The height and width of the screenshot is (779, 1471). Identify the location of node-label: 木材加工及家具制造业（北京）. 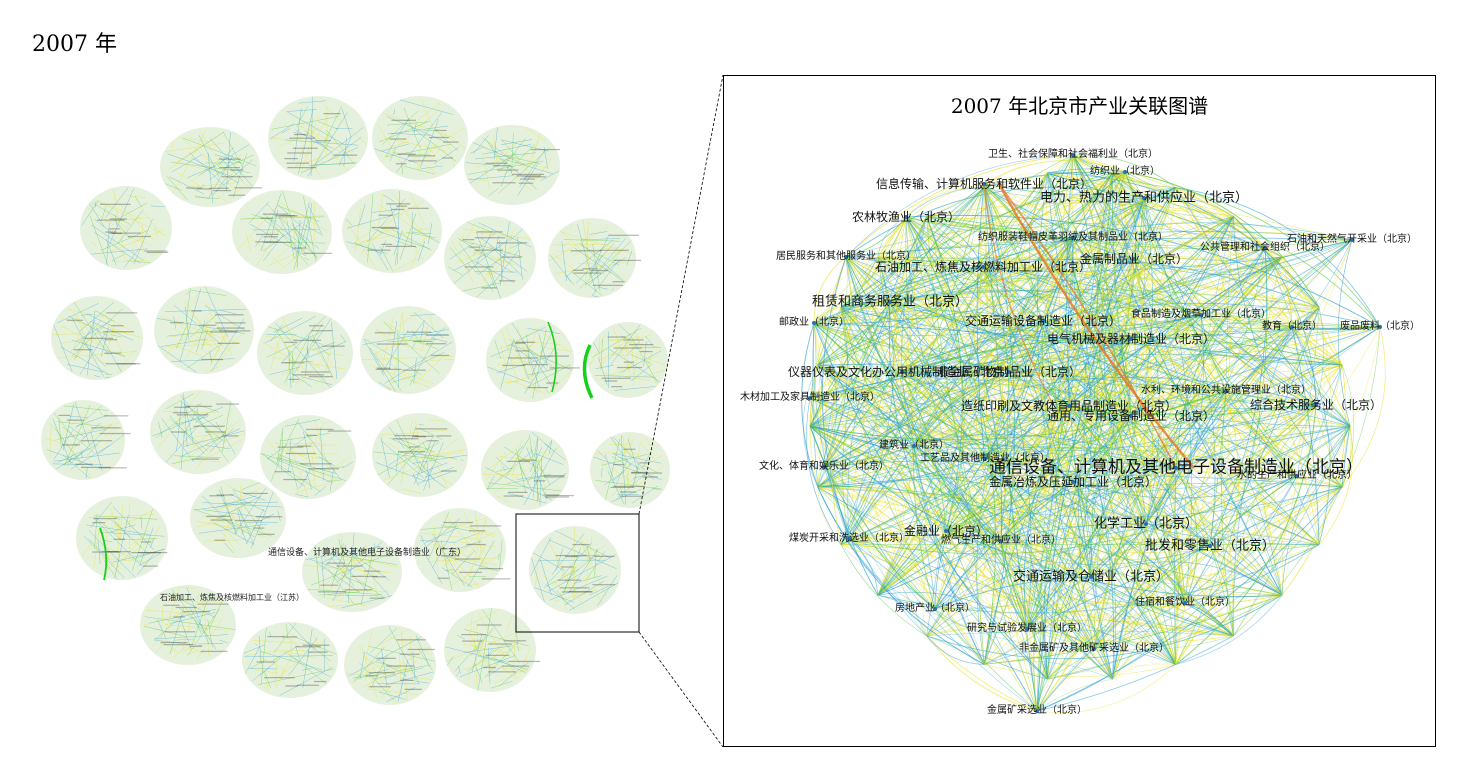
(810, 397).